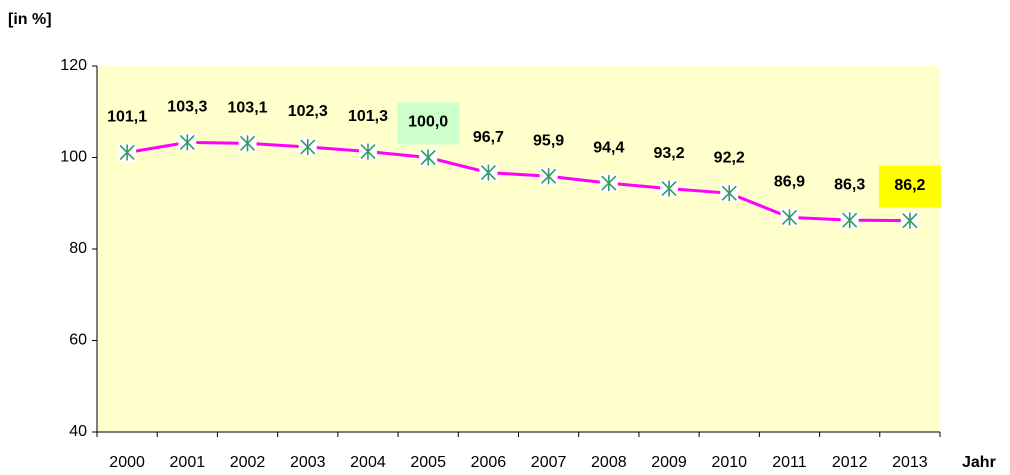 The height and width of the screenshot is (475, 1010). I want to click on x-tick-label: 2009, so click(669, 462).